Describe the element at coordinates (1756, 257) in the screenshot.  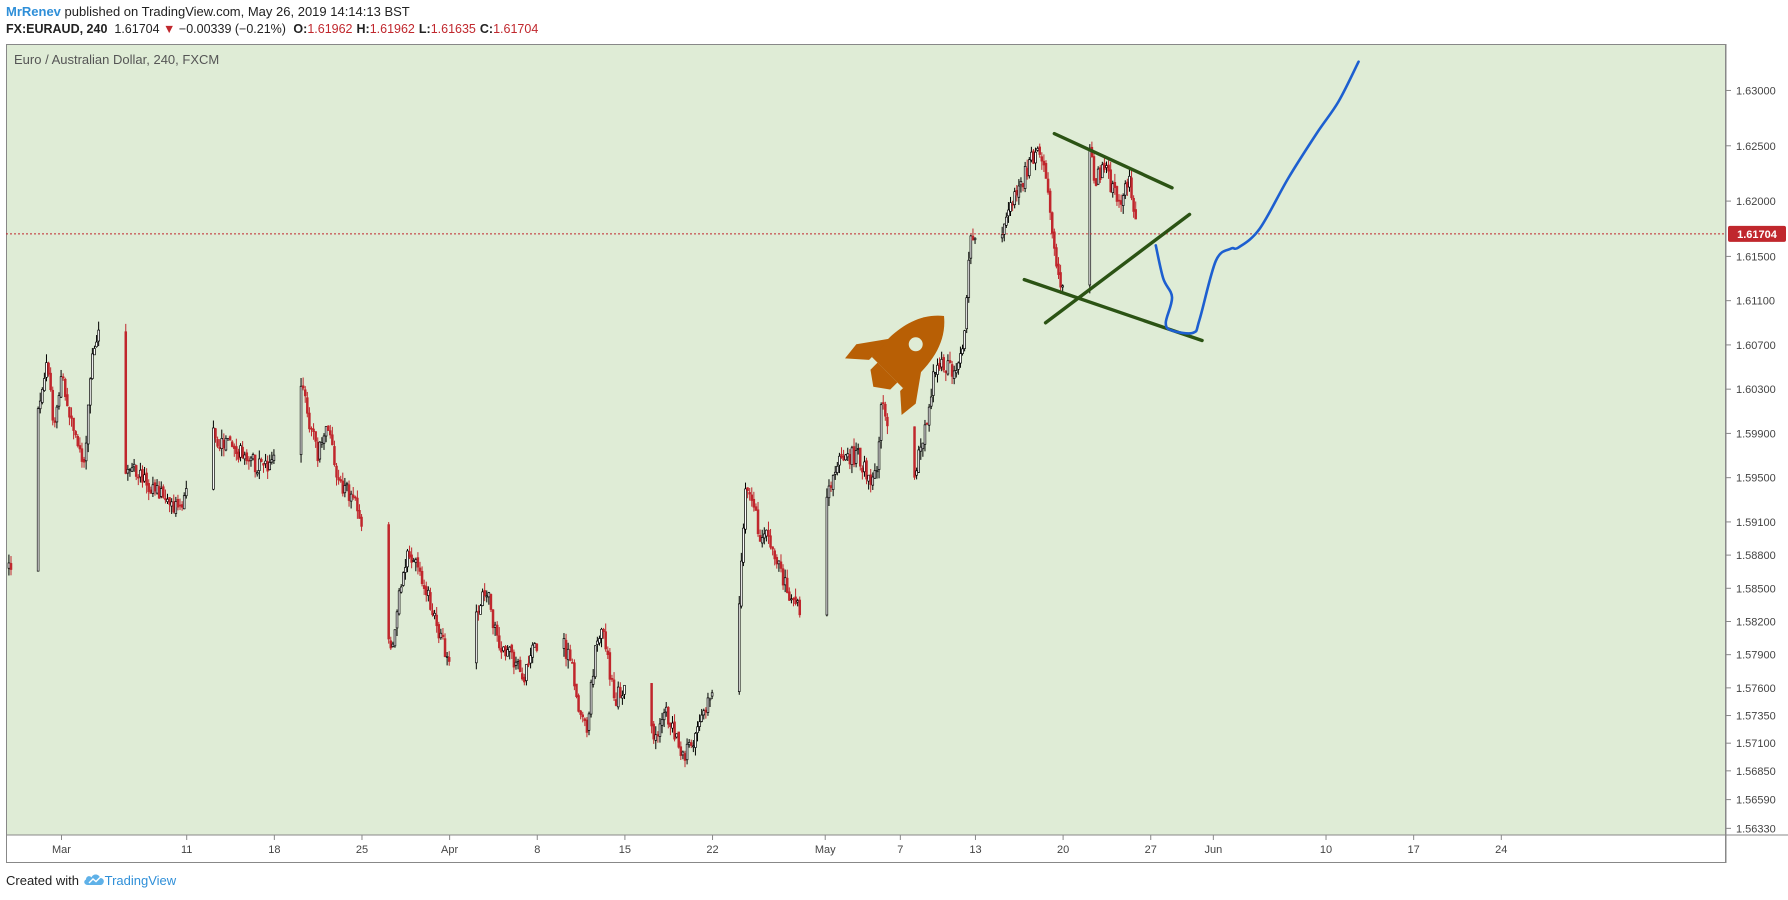
I see `price-tick-label: 1.61500` at that location.